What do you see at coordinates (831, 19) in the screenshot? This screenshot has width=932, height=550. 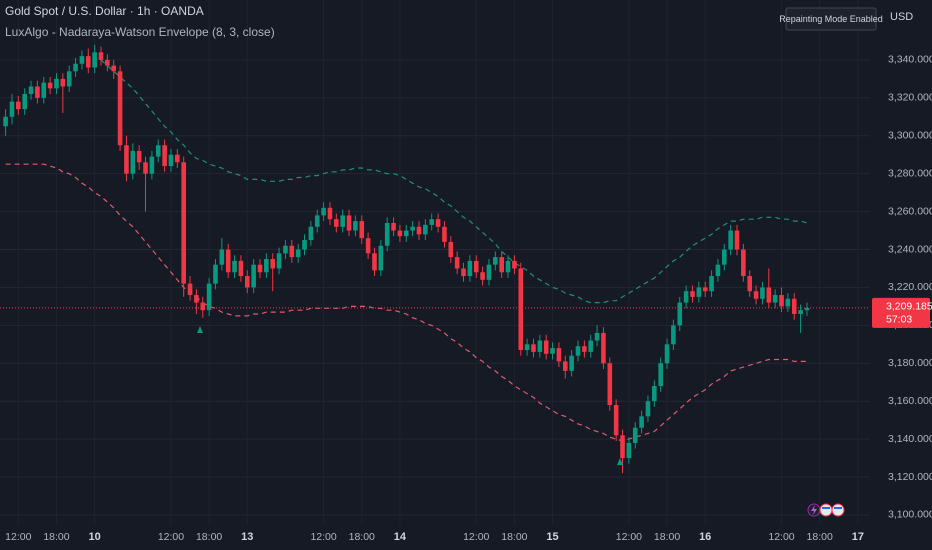 I see `badge: Repainting Mode Enabled` at bounding box center [831, 19].